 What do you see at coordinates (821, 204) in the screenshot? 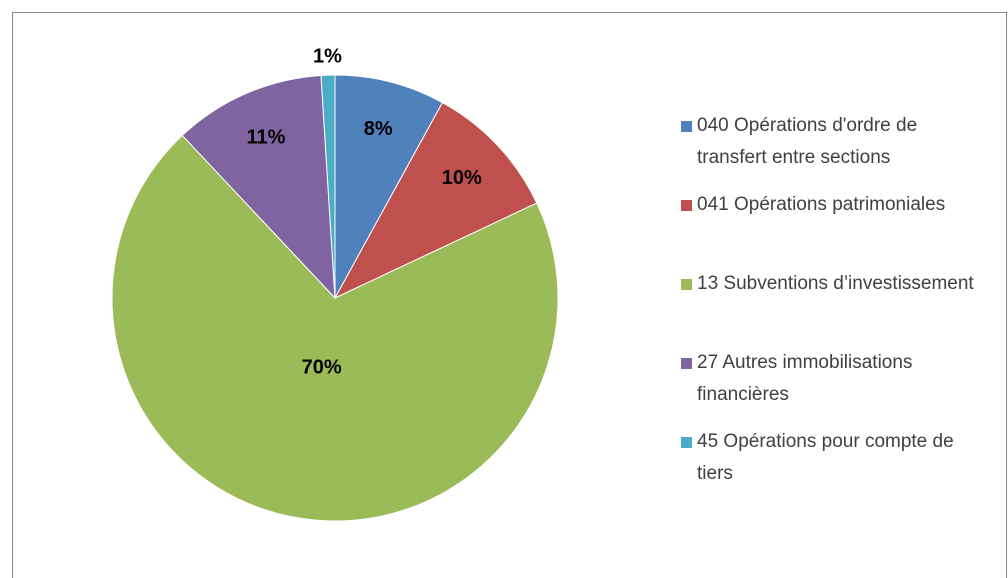
I see `legend-label: 041 Opérations patrimoniales` at bounding box center [821, 204].